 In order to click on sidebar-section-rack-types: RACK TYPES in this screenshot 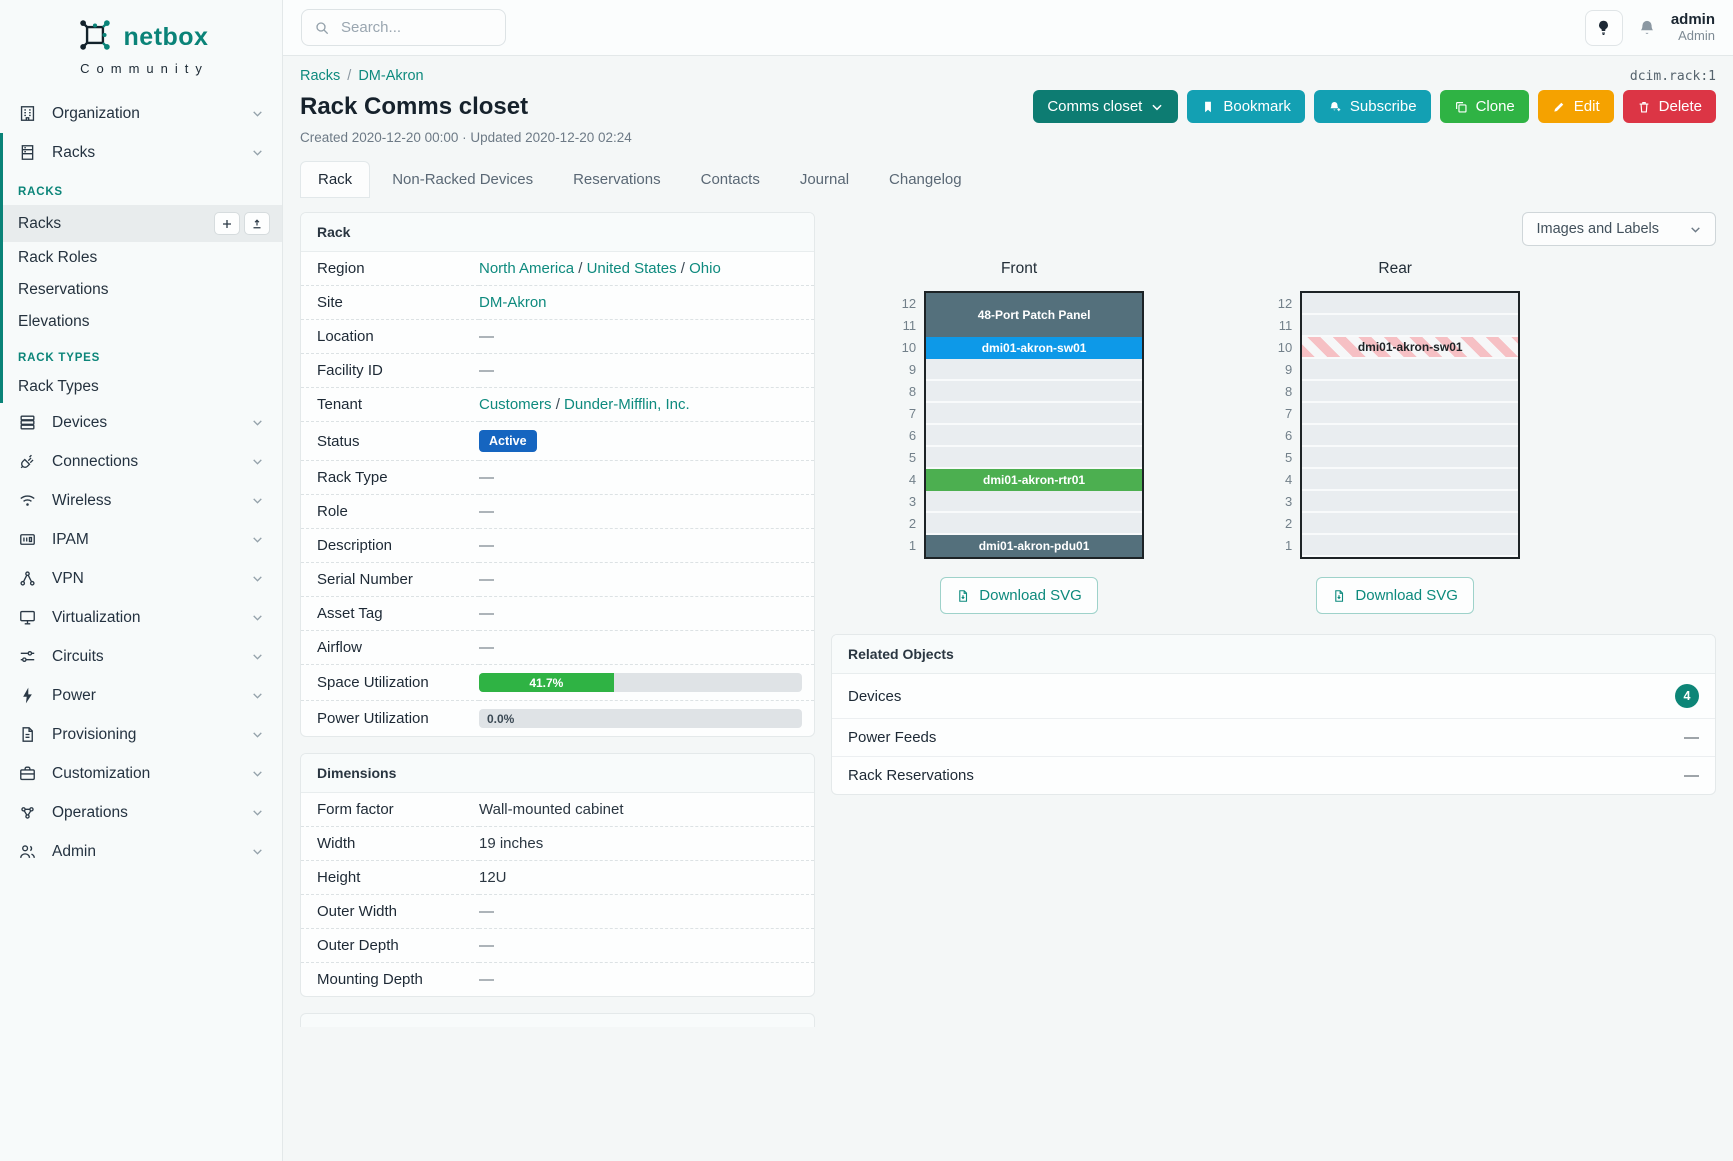, I will do `click(59, 358)`.